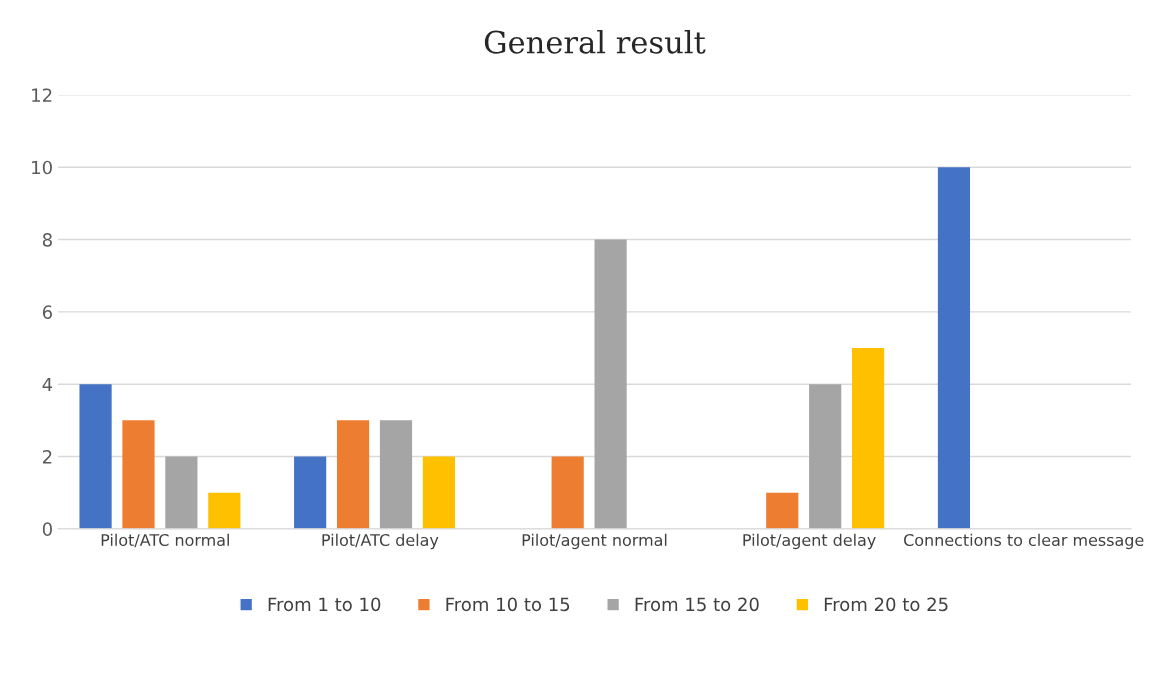 This screenshot has height=678, width=1160. Describe the element at coordinates (47, 240) in the screenshot. I see `y-tick-label: 8` at that location.